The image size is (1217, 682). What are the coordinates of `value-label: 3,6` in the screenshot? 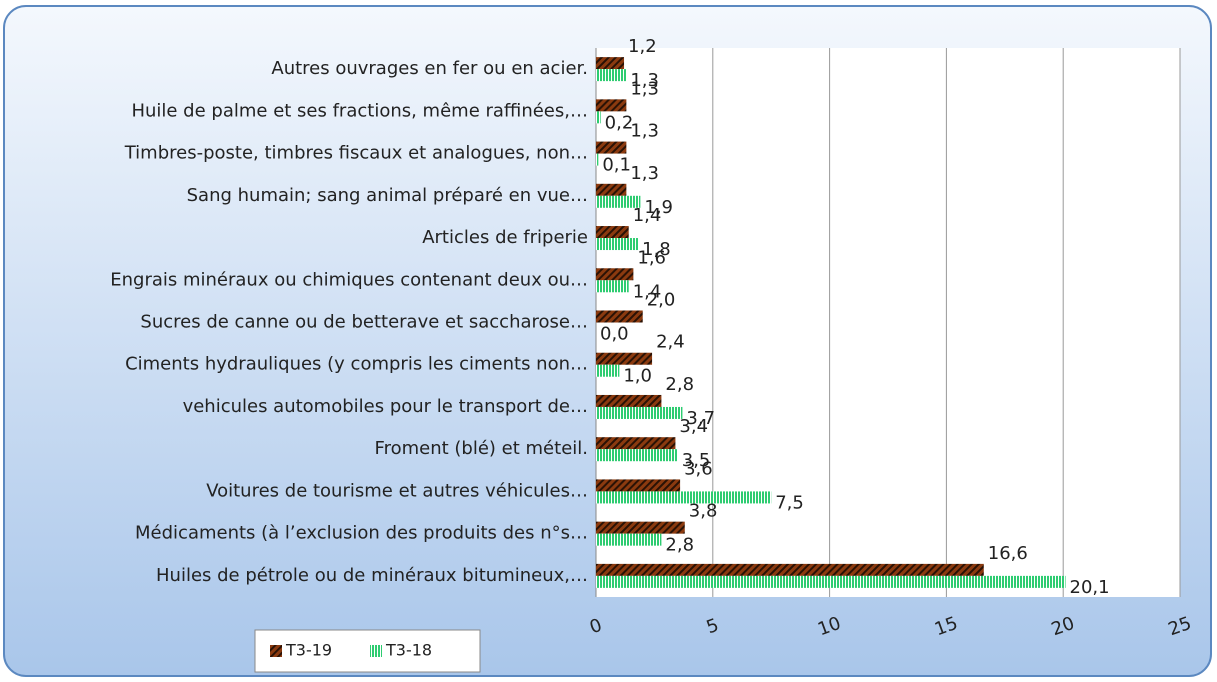 It's located at (698, 468).